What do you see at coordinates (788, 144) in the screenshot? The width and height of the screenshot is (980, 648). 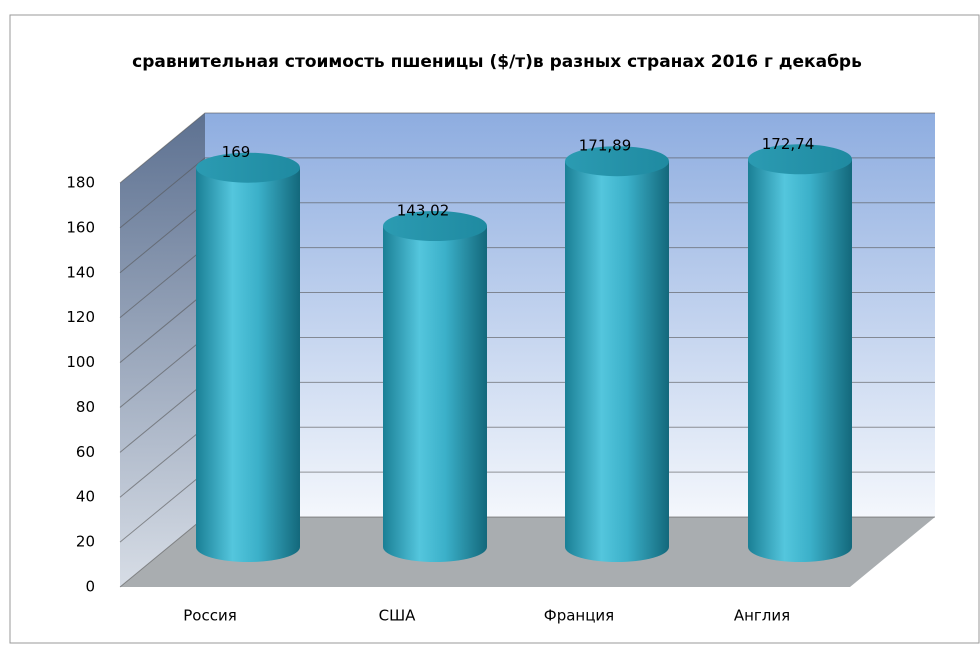 I see `data-label: 172,74` at bounding box center [788, 144].